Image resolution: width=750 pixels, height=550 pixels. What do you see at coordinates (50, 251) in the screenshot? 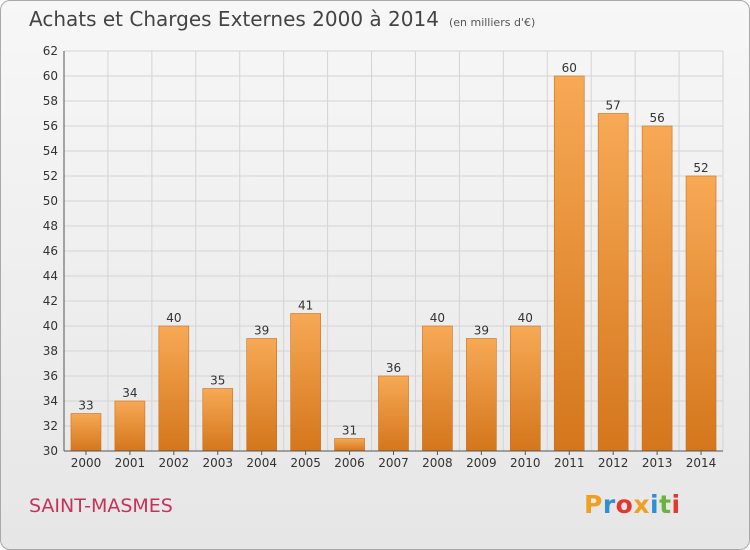
I see `y-tick-label: 46` at bounding box center [50, 251].